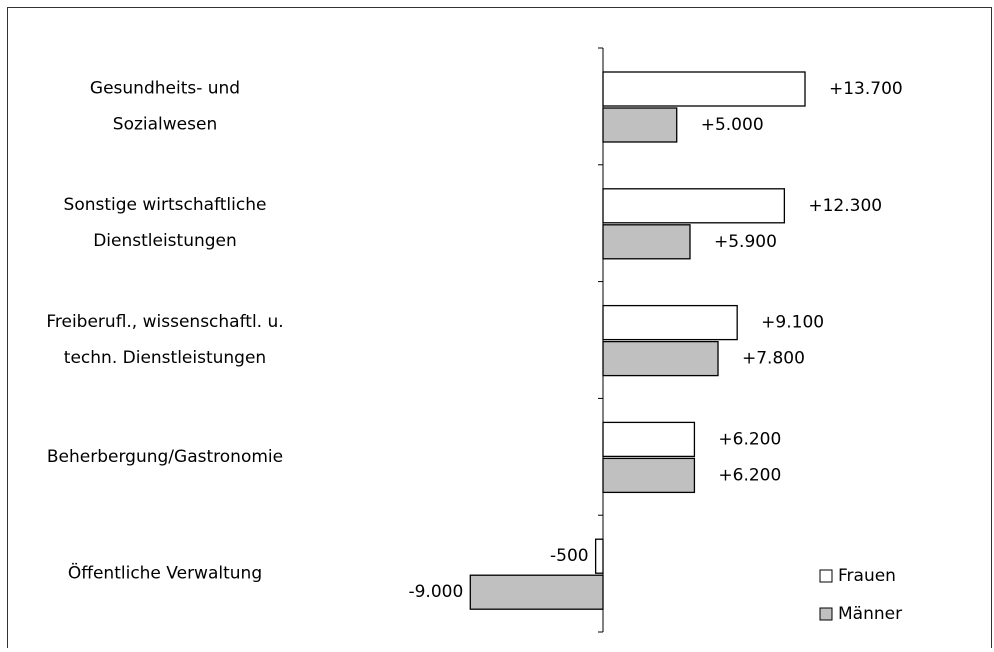  I want to click on category-label: Sozialwesen, so click(165, 124).